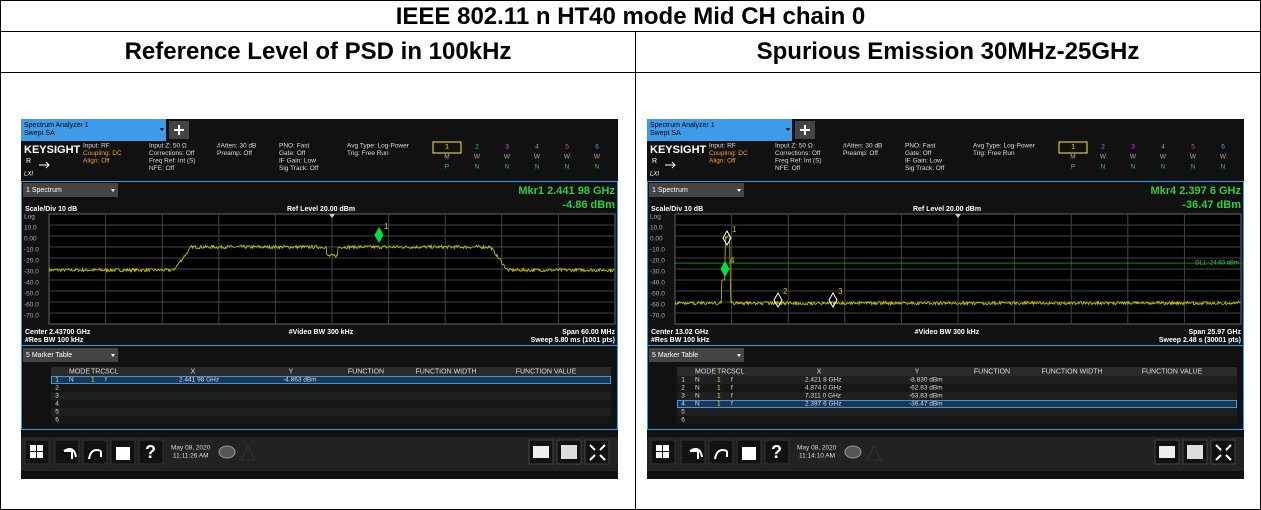  What do you see at coordinates (1172, 371) in the screenshot?
I see `table-header: FUNCTION VALUE` at bounding box center [1172, 371].